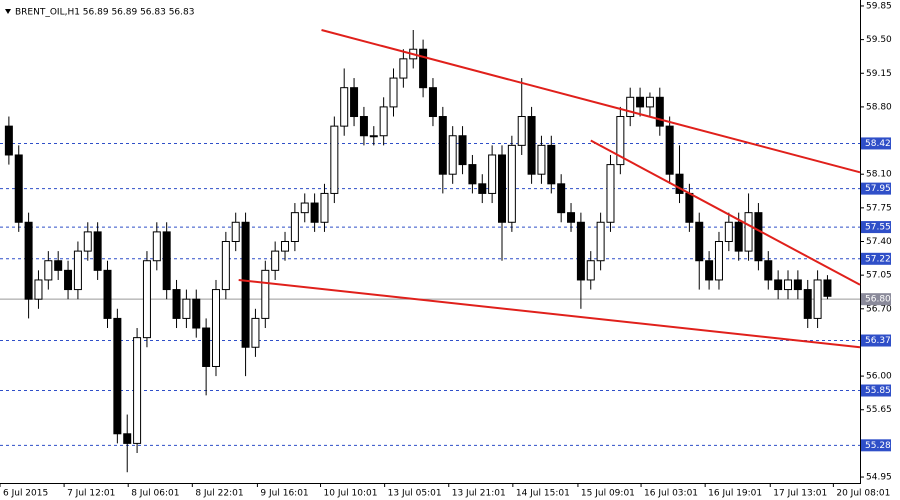 This screenshot has height=500, width=900. What do you see at coordinates (671, 494) in the screenshot?
I see `x-tick-label: 16 Jul 03:01` at bounding box center [671, 494].